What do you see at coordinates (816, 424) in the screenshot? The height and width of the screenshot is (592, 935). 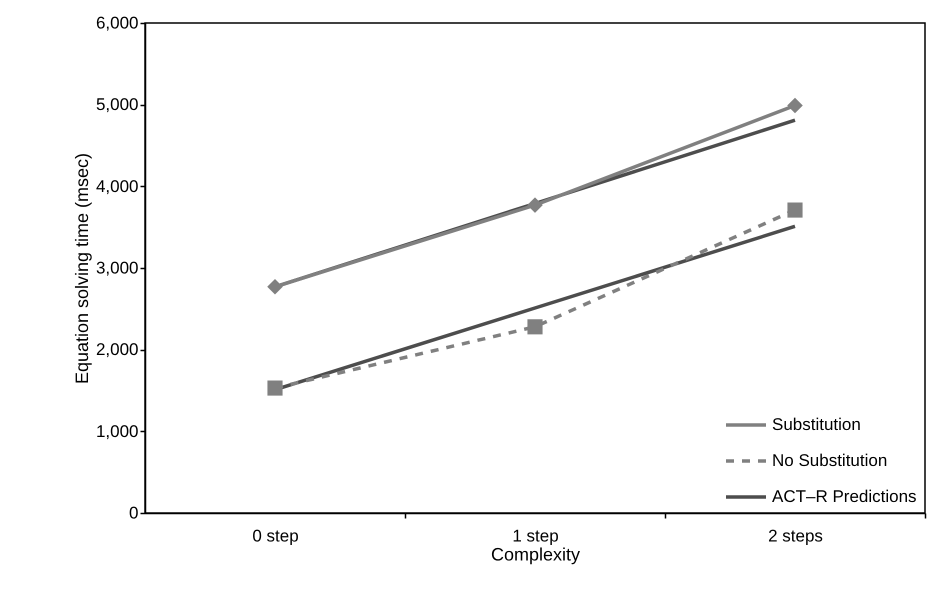 I see `legend-label: Substitution` at bounding box center [816, 424].